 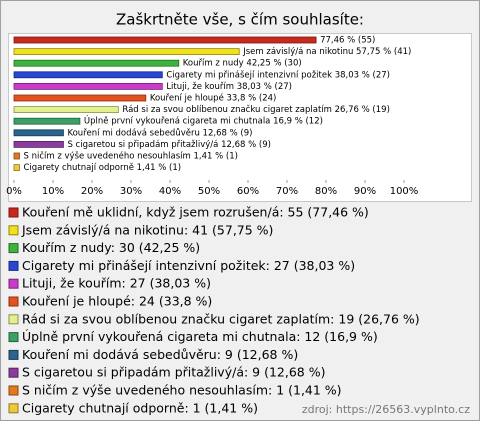 What do you see at coordinates (229, 87) in the screenshot?
I see `bar-label: Lituji, že kouřím 38,03 % (27)` at bounding box center [229, 87].